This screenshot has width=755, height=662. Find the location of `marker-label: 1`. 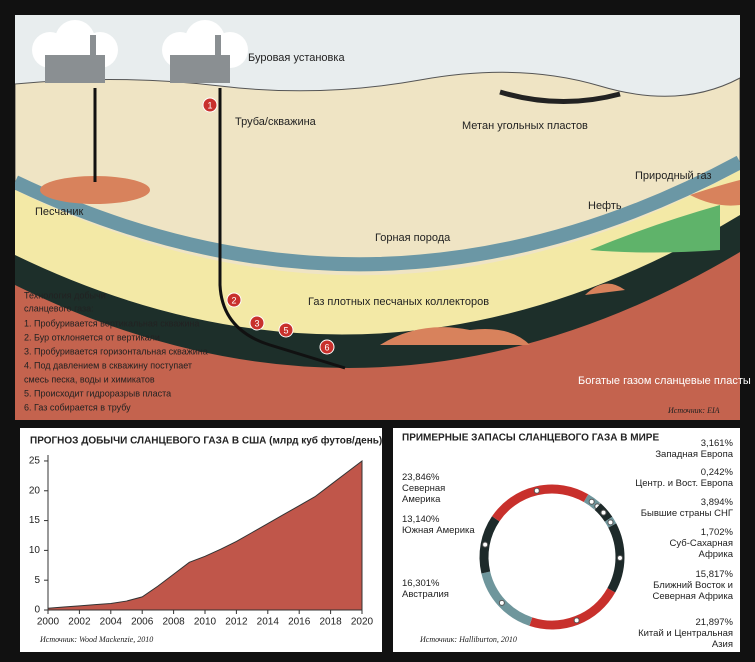

marker-label: 1 is located at coordinates (209, 105).